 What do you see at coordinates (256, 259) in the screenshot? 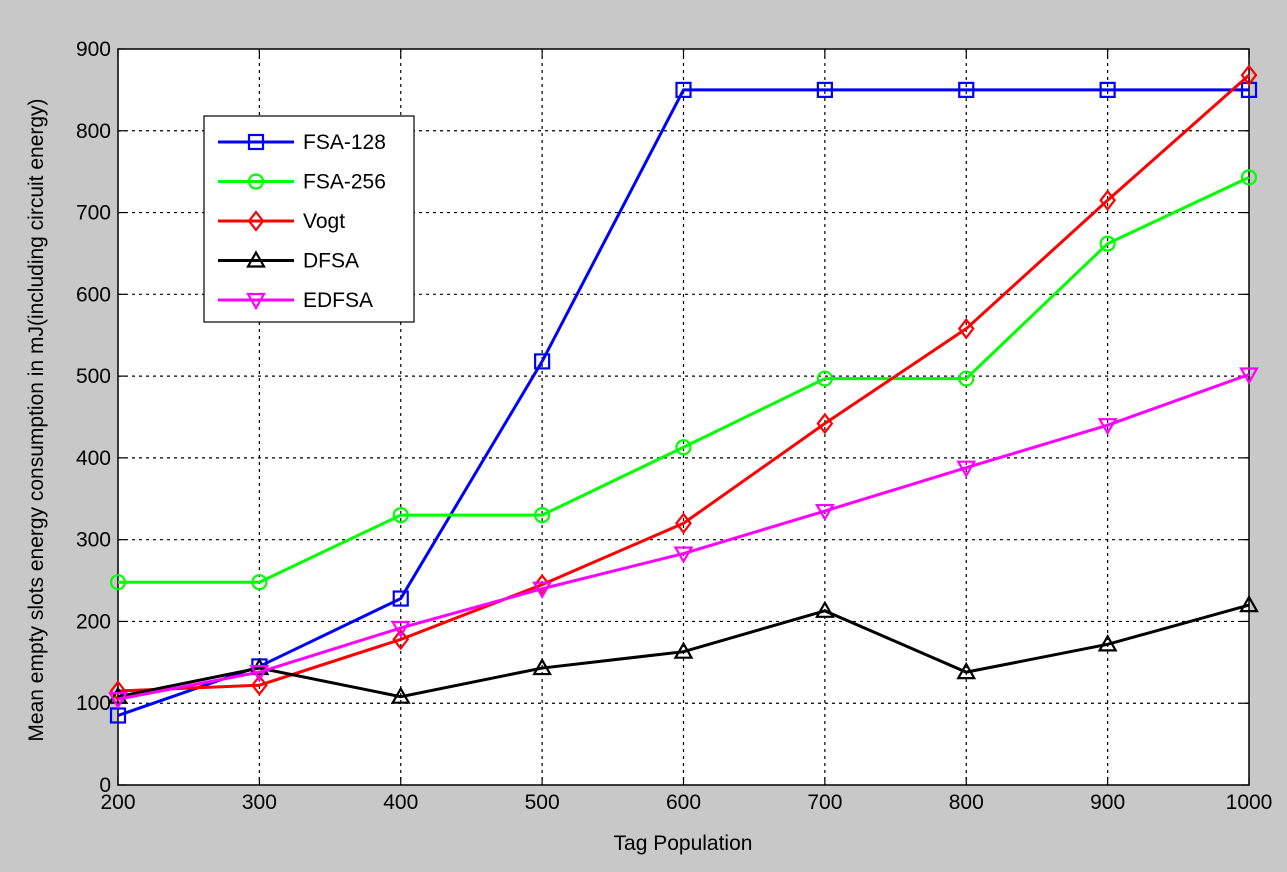
I see `legend-marker-dfsa` at bounding box center [256, 259].